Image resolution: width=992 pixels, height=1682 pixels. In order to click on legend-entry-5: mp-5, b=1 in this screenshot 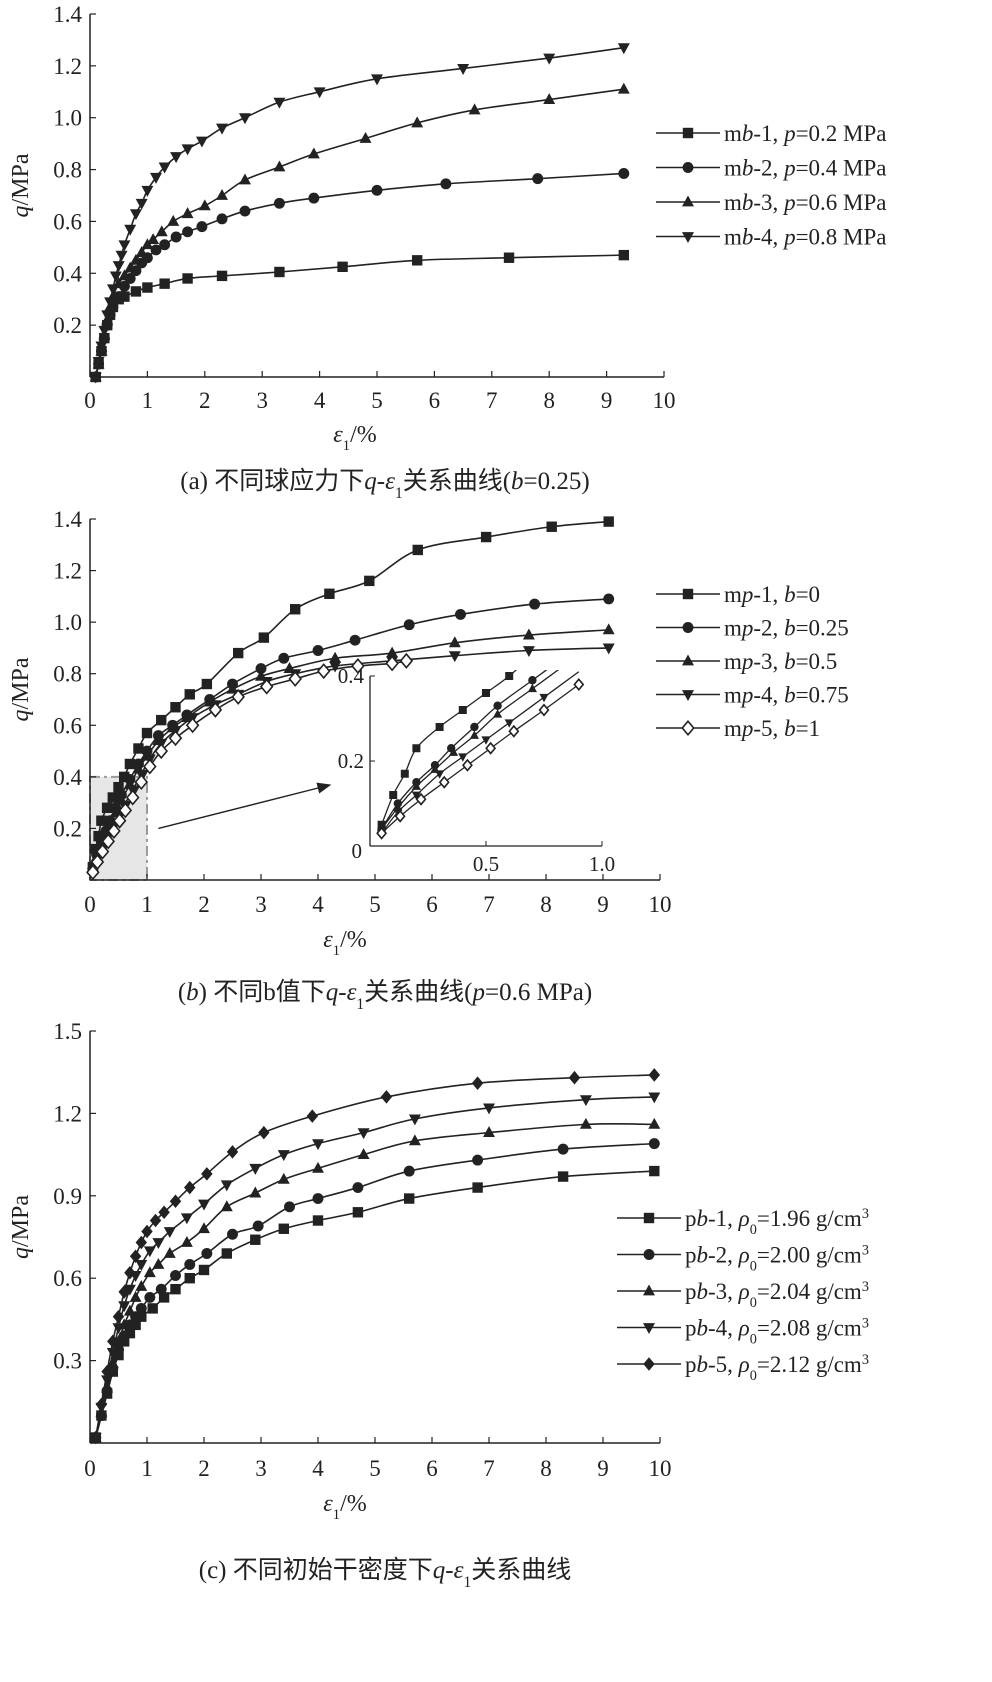, I will do `click(738, 728)`.